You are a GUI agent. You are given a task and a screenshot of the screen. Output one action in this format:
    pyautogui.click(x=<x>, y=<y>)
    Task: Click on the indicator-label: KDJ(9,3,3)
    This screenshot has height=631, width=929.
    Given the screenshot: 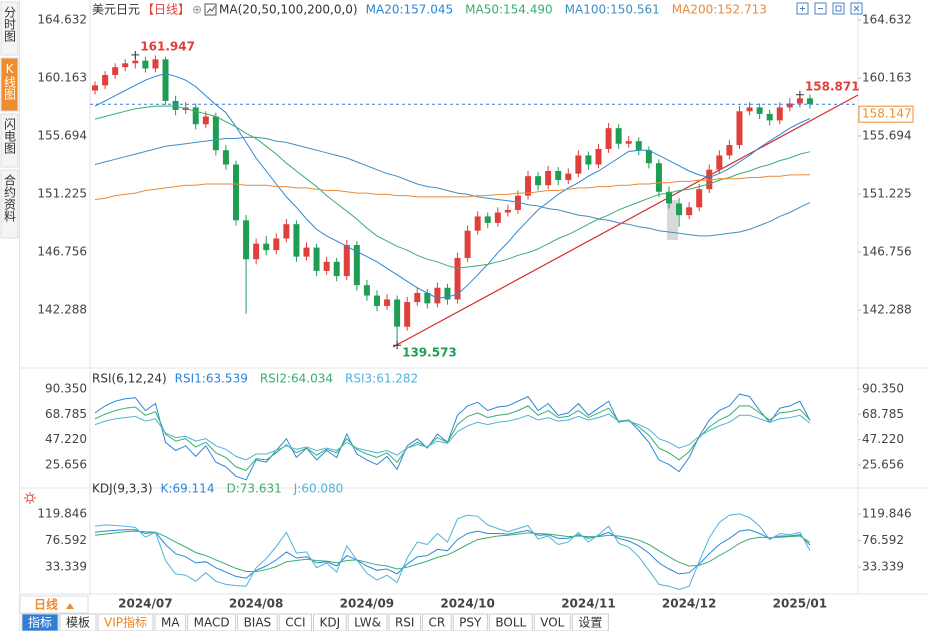 What is the action you would take?
    pyautogui.click(x=122, y=489)
    